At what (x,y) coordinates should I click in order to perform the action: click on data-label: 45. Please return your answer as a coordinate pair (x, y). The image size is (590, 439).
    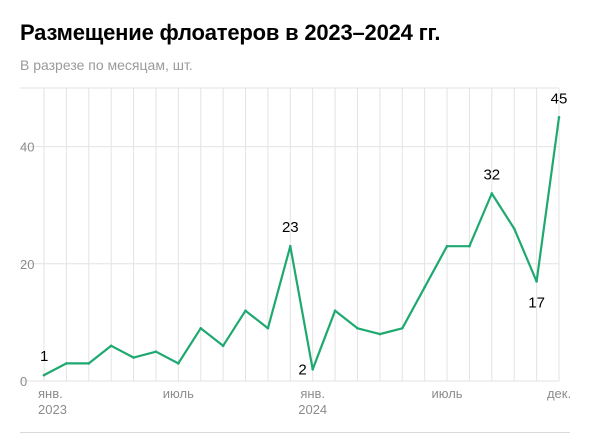
    Looking at the image, I should click on (559, 98).